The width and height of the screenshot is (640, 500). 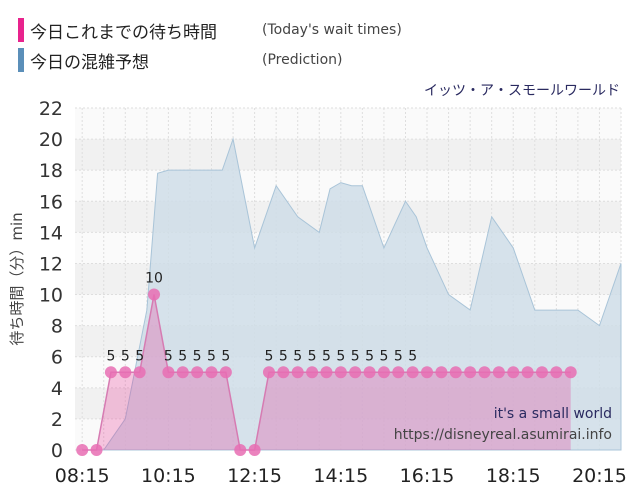 I want to click on y-tick-label: 8, so click(x=57, y=327).